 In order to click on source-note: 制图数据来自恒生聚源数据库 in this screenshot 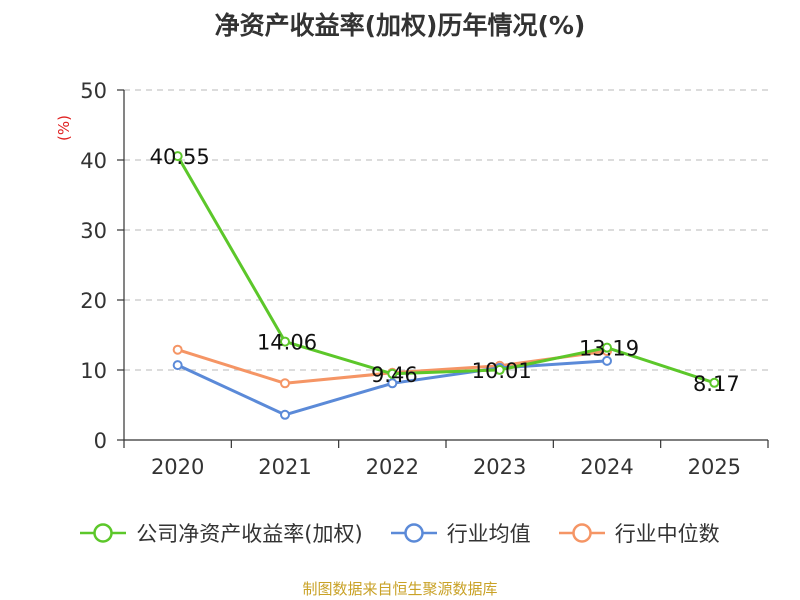, I will do `click(400, 589)`.